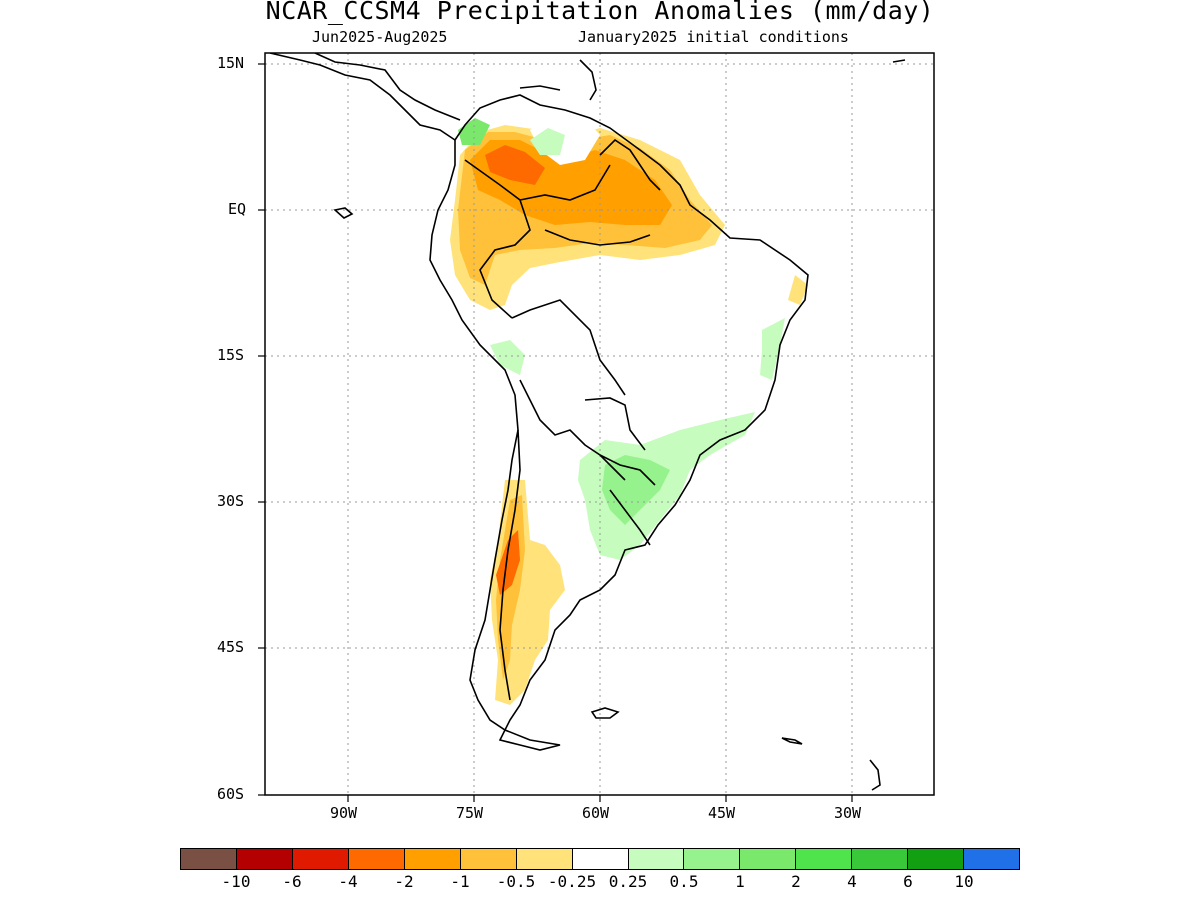  What do you see at coordinates (516, 881) in the screenshot?
I see `color-scale-label: -0.5` at bounding box center [516, 881].